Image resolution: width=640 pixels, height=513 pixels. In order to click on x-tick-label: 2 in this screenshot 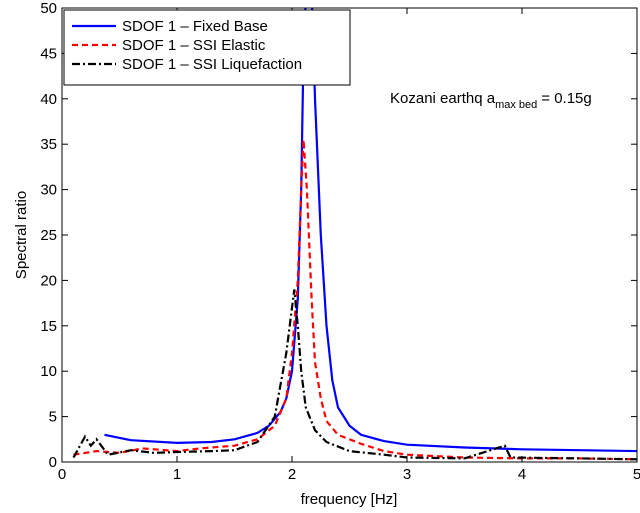, I will do `click(292, 474)`.